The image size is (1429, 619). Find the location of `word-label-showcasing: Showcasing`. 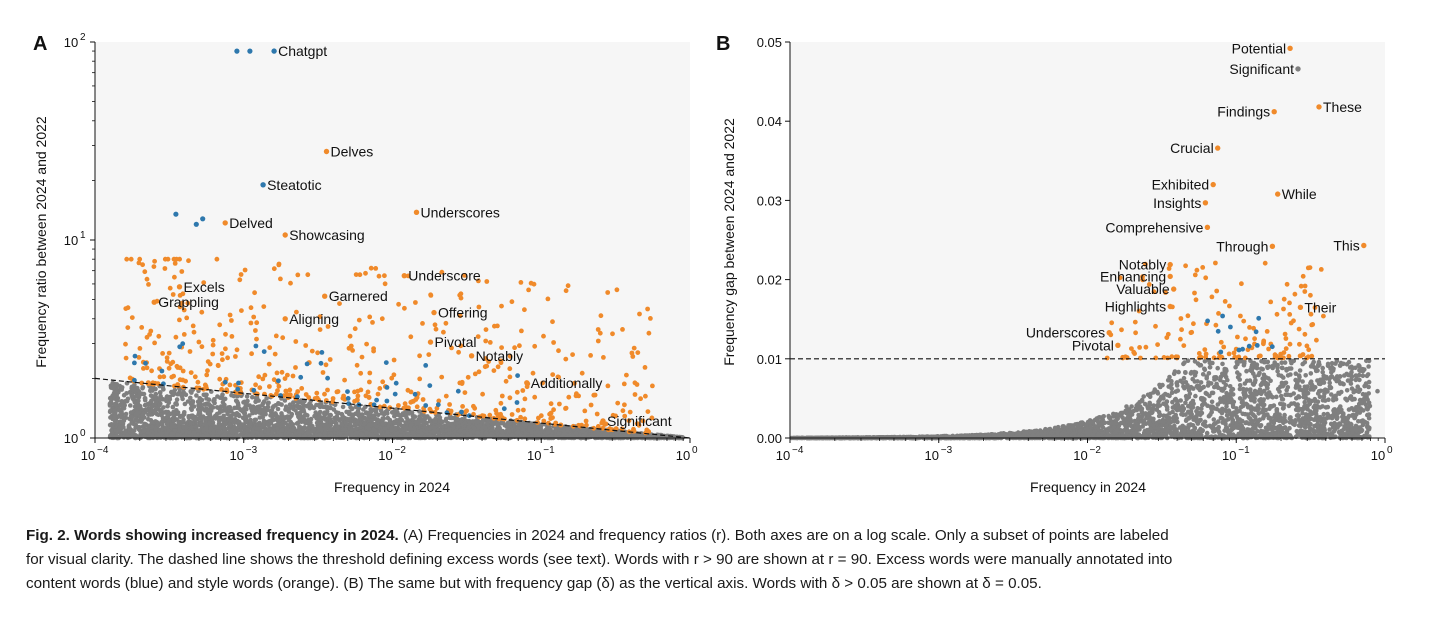

word-label-showcasing: Showcasing is located at coordinates (327, 235).